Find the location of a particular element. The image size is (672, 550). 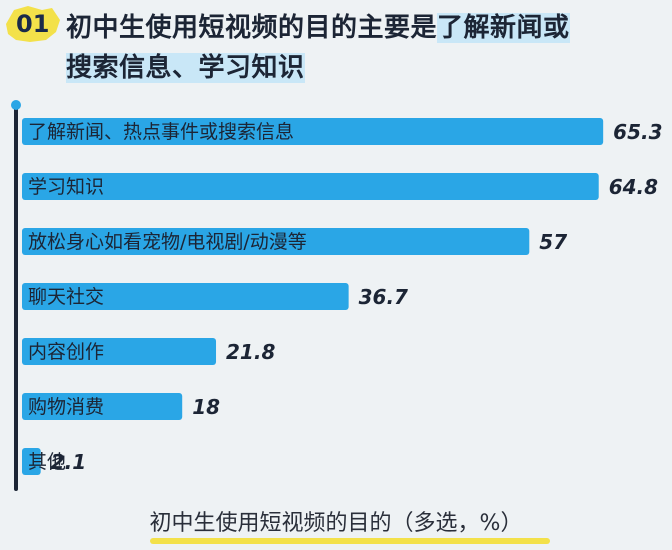

title-plain: 初中生使用短视频的目的主要是 is located at coordinates (252, 28).